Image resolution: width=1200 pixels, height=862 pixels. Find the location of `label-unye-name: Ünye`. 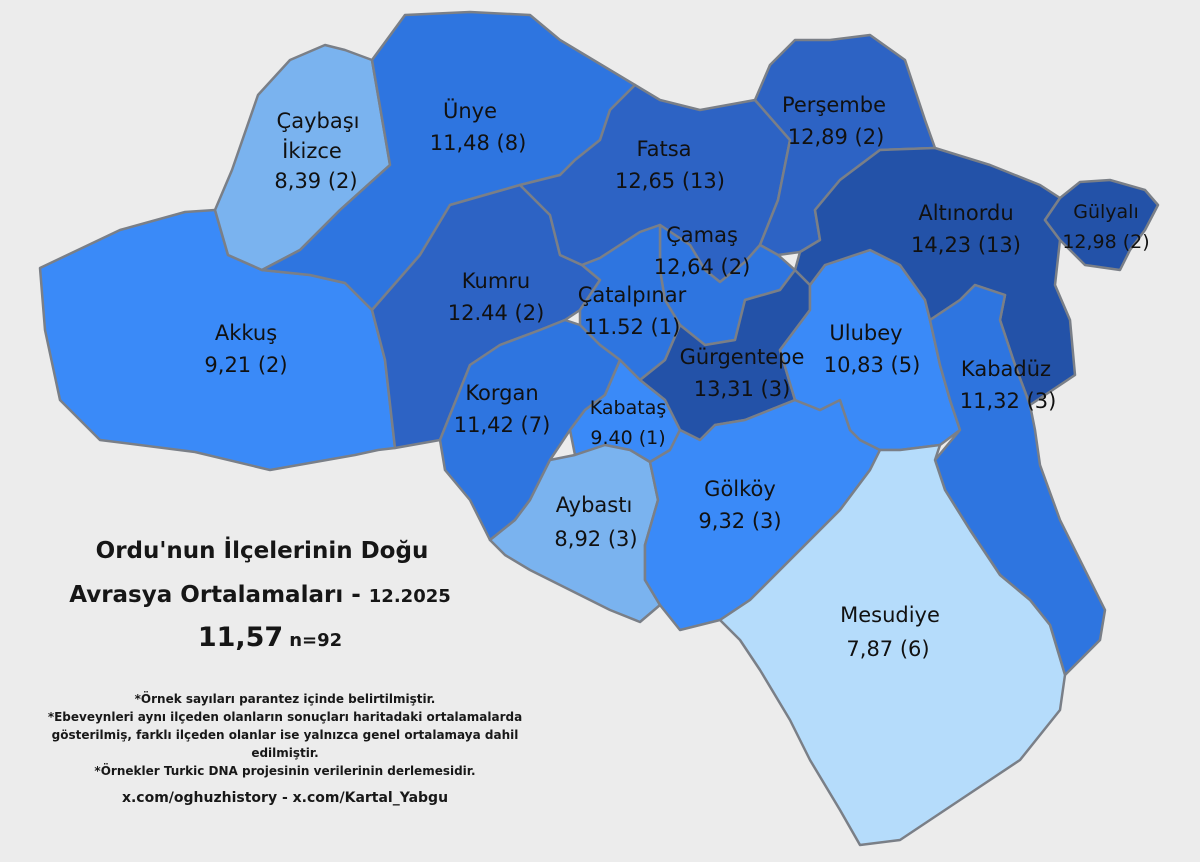

label-unye-name: Ünye is located at coordinates (470, 110).